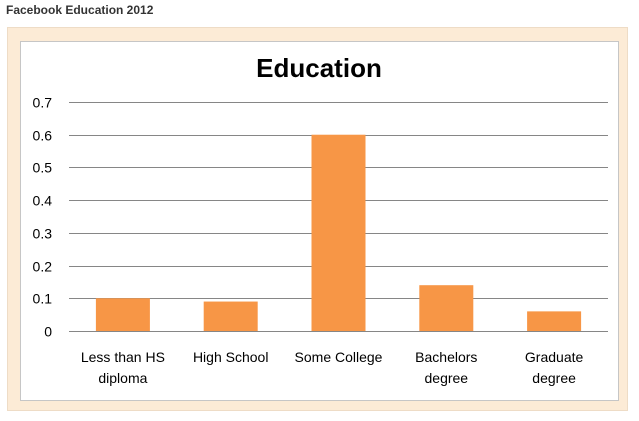 This screenshot has height=421, width=639. Describe the element at coordinates (43, 234) in the screenshot. I see `y-tick-label: 0.3` at that location.